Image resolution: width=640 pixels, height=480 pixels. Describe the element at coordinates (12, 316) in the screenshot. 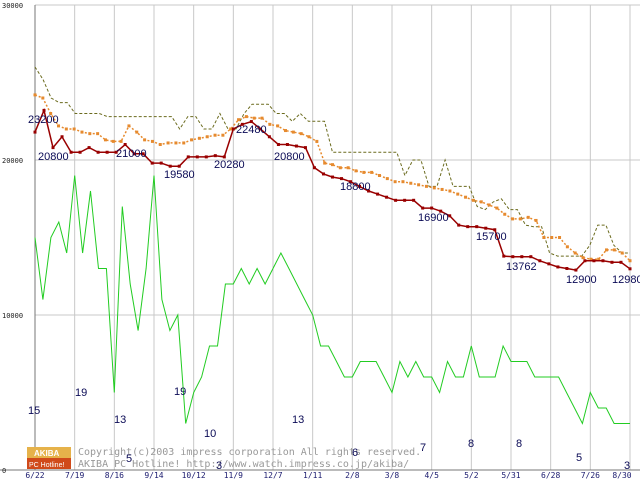

I see `y-tick-label-10000: 10000` at that location.